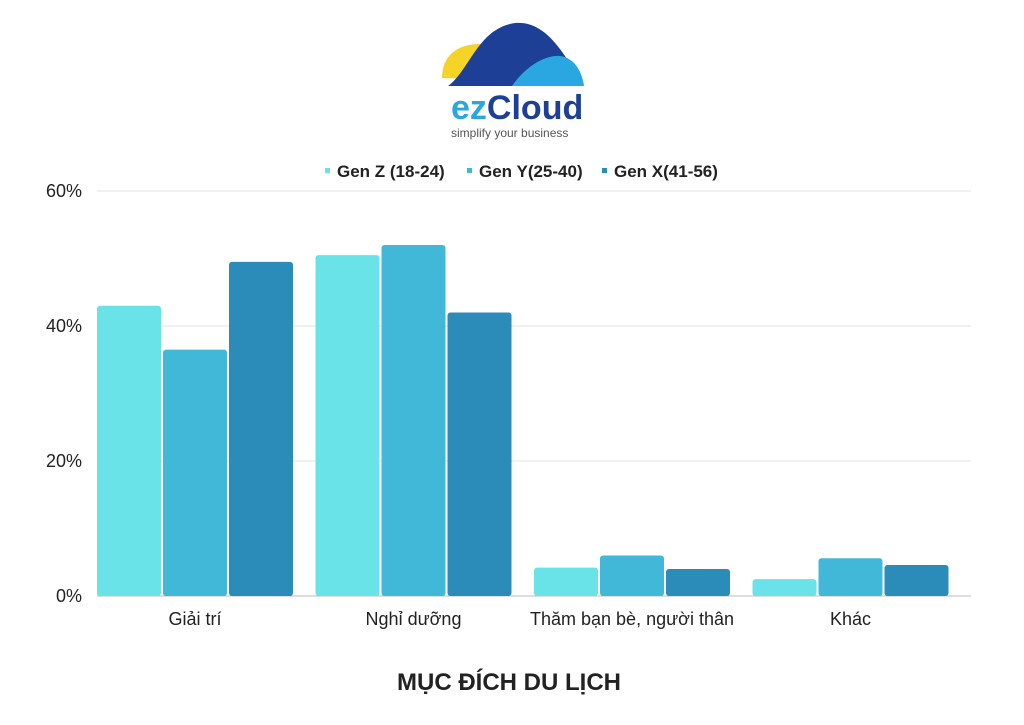  I want to click on legend-label: Gen Z (18-24), so click(391, 171).